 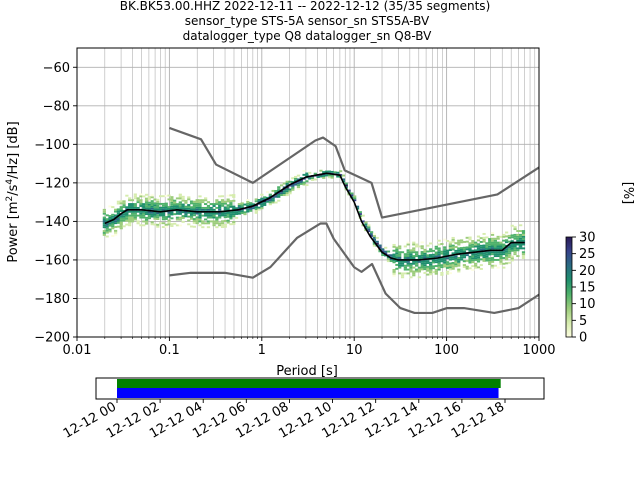 I want to click on x-axis-label: Period [s], so click(x=307, y=371).